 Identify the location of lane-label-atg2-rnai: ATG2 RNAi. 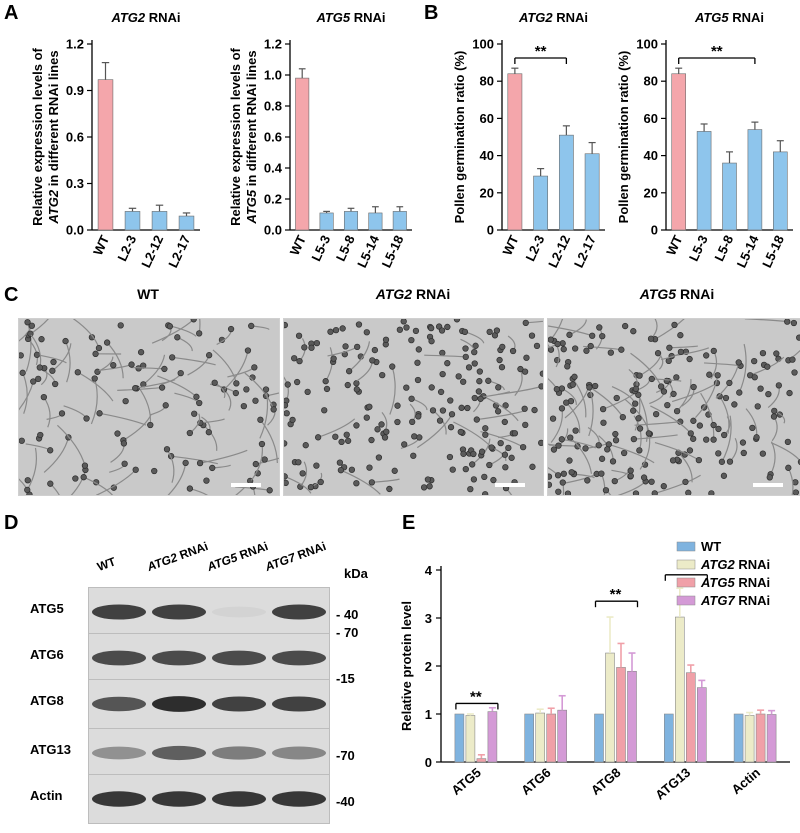
(177, 556).